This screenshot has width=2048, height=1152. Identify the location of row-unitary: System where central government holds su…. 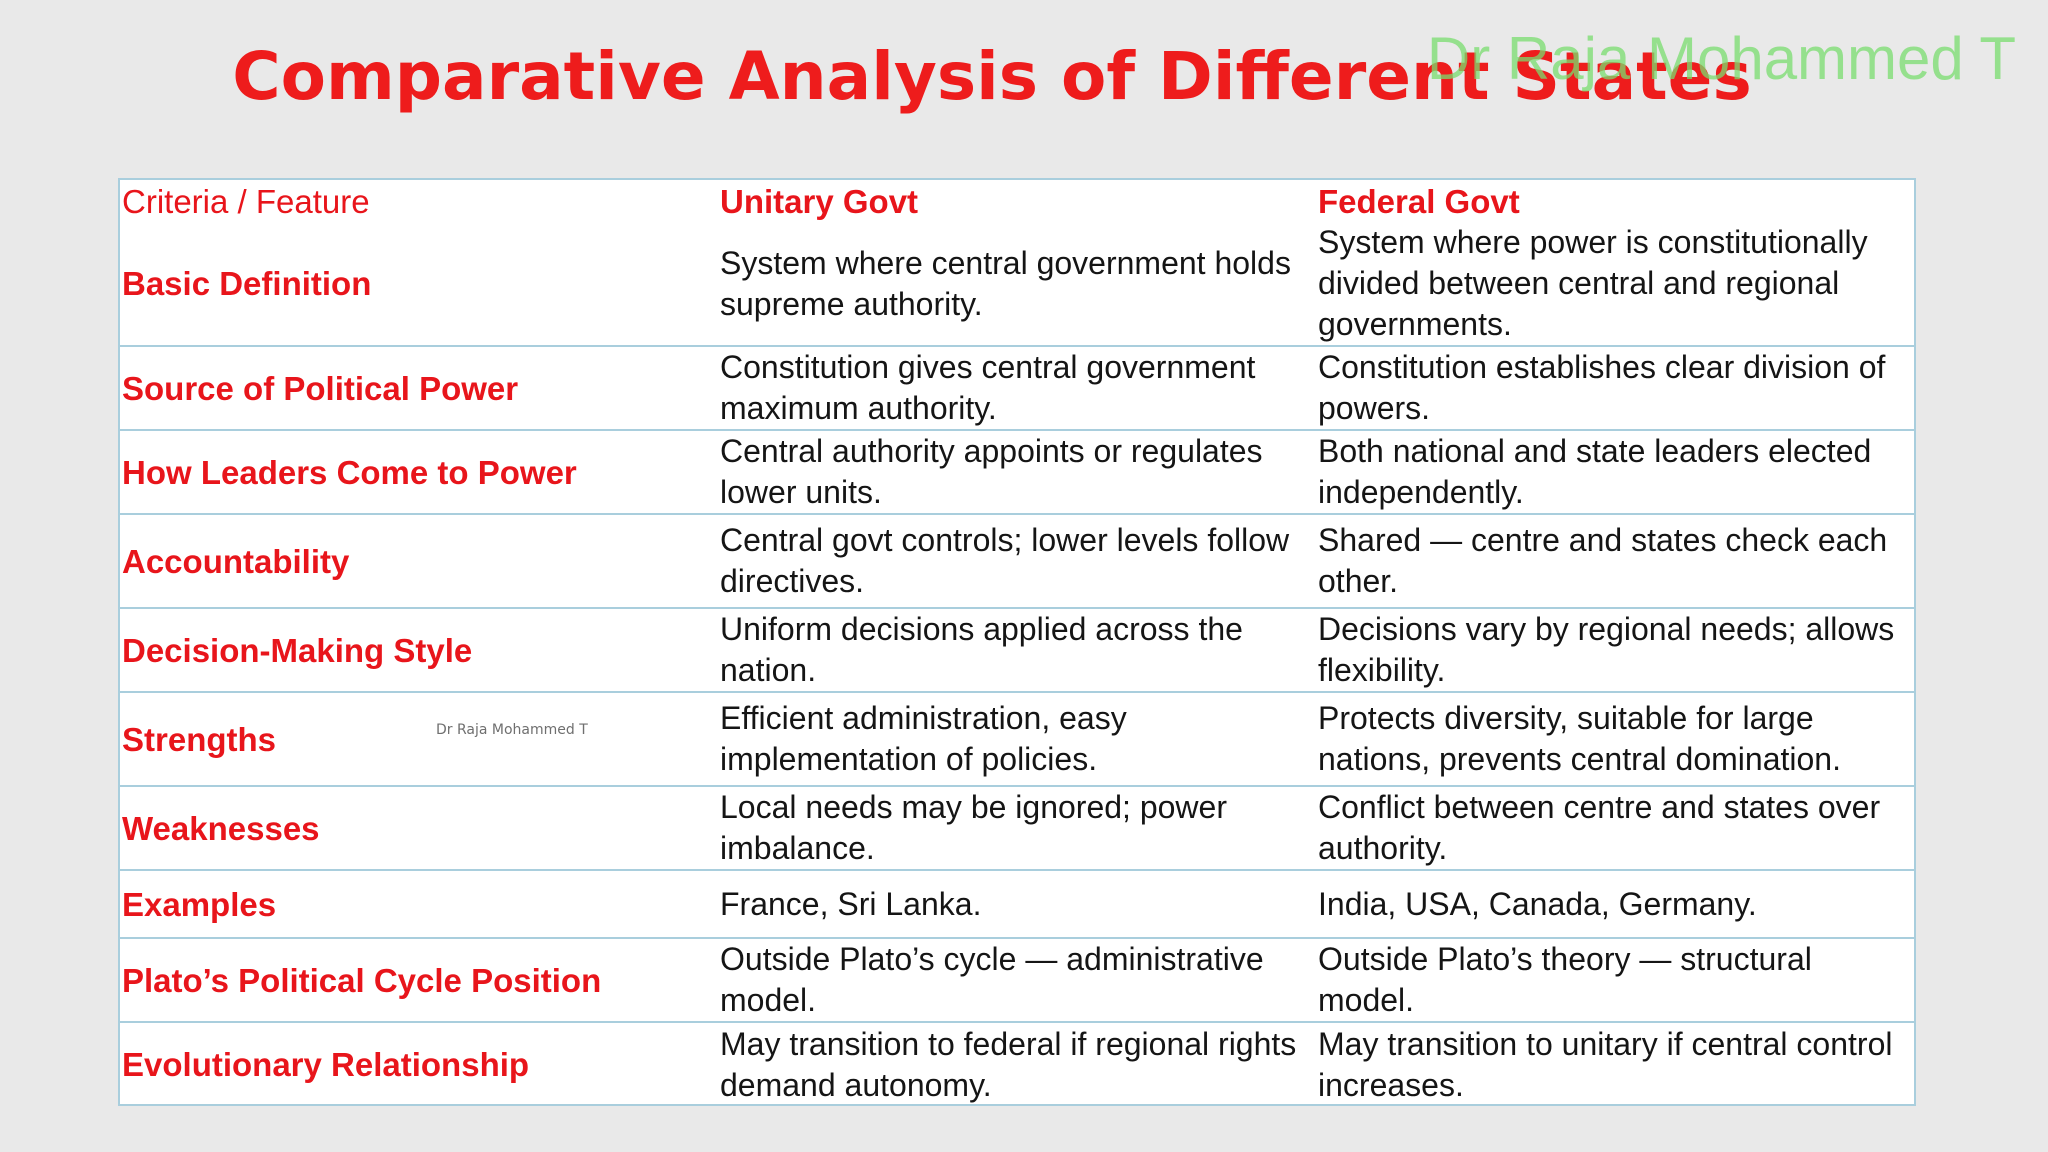
(1017, 284).